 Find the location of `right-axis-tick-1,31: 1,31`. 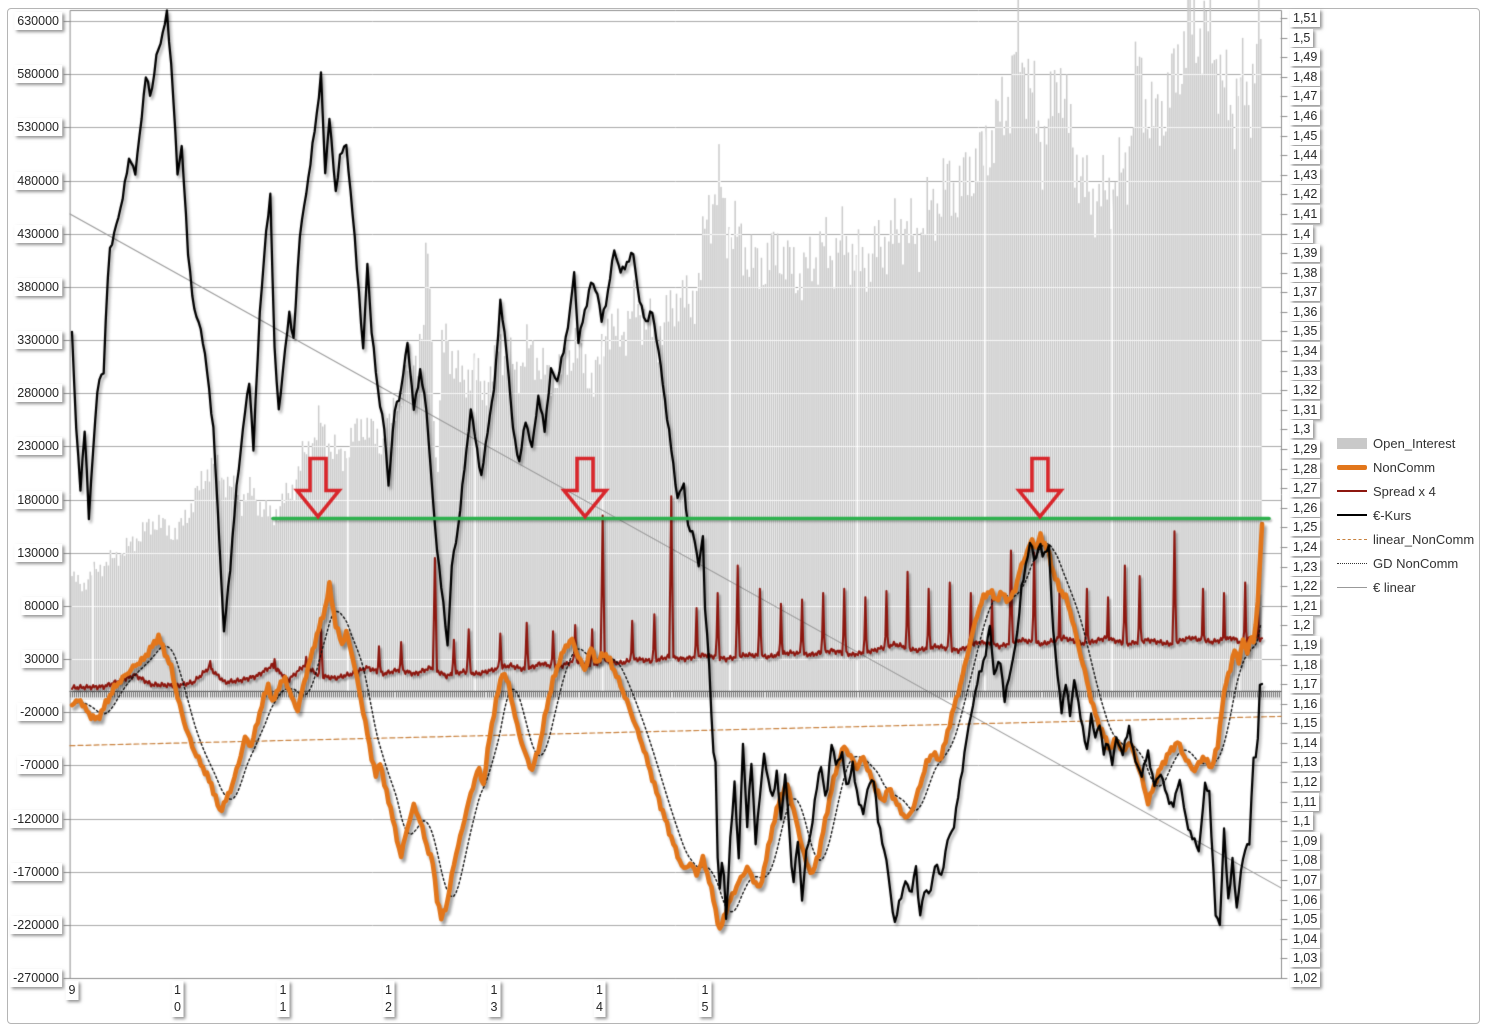

right-axis-tick-1,31: 1,31 is located at coordinates (1305, 409).